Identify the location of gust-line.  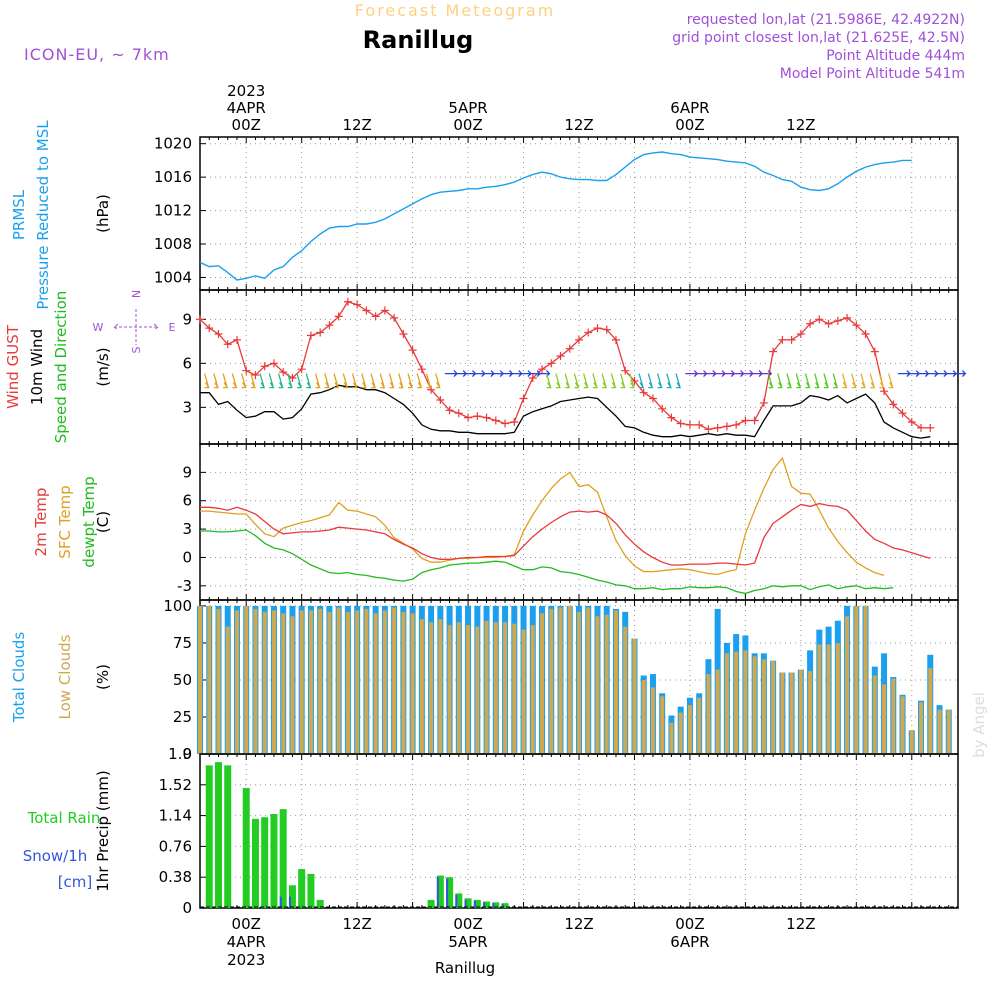
(565, 365).